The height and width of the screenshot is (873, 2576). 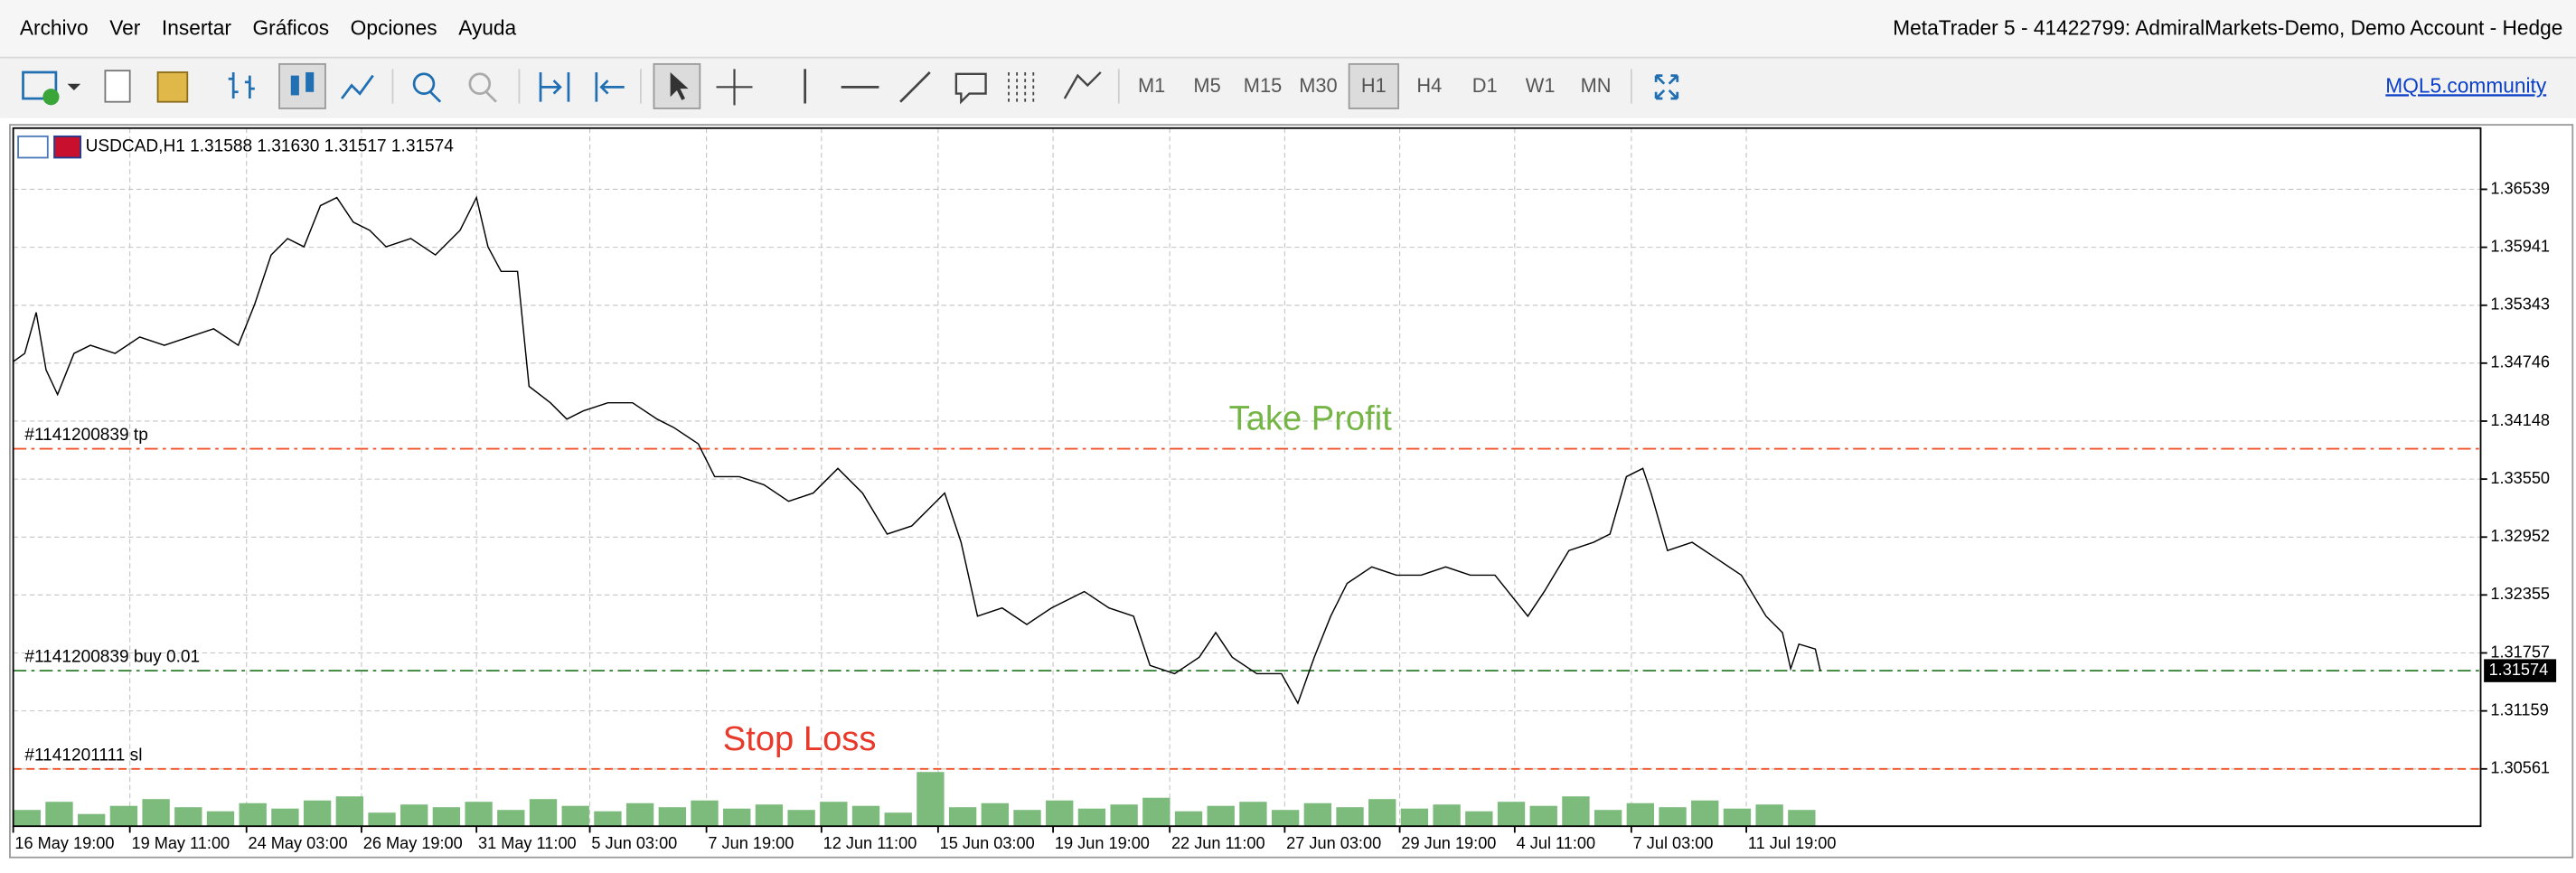 What do you see at coordinates (1792, 843) in the screenshot?
I see `x-tick-label: 11 Jul 19:00` at bounding box center [1792, 843].